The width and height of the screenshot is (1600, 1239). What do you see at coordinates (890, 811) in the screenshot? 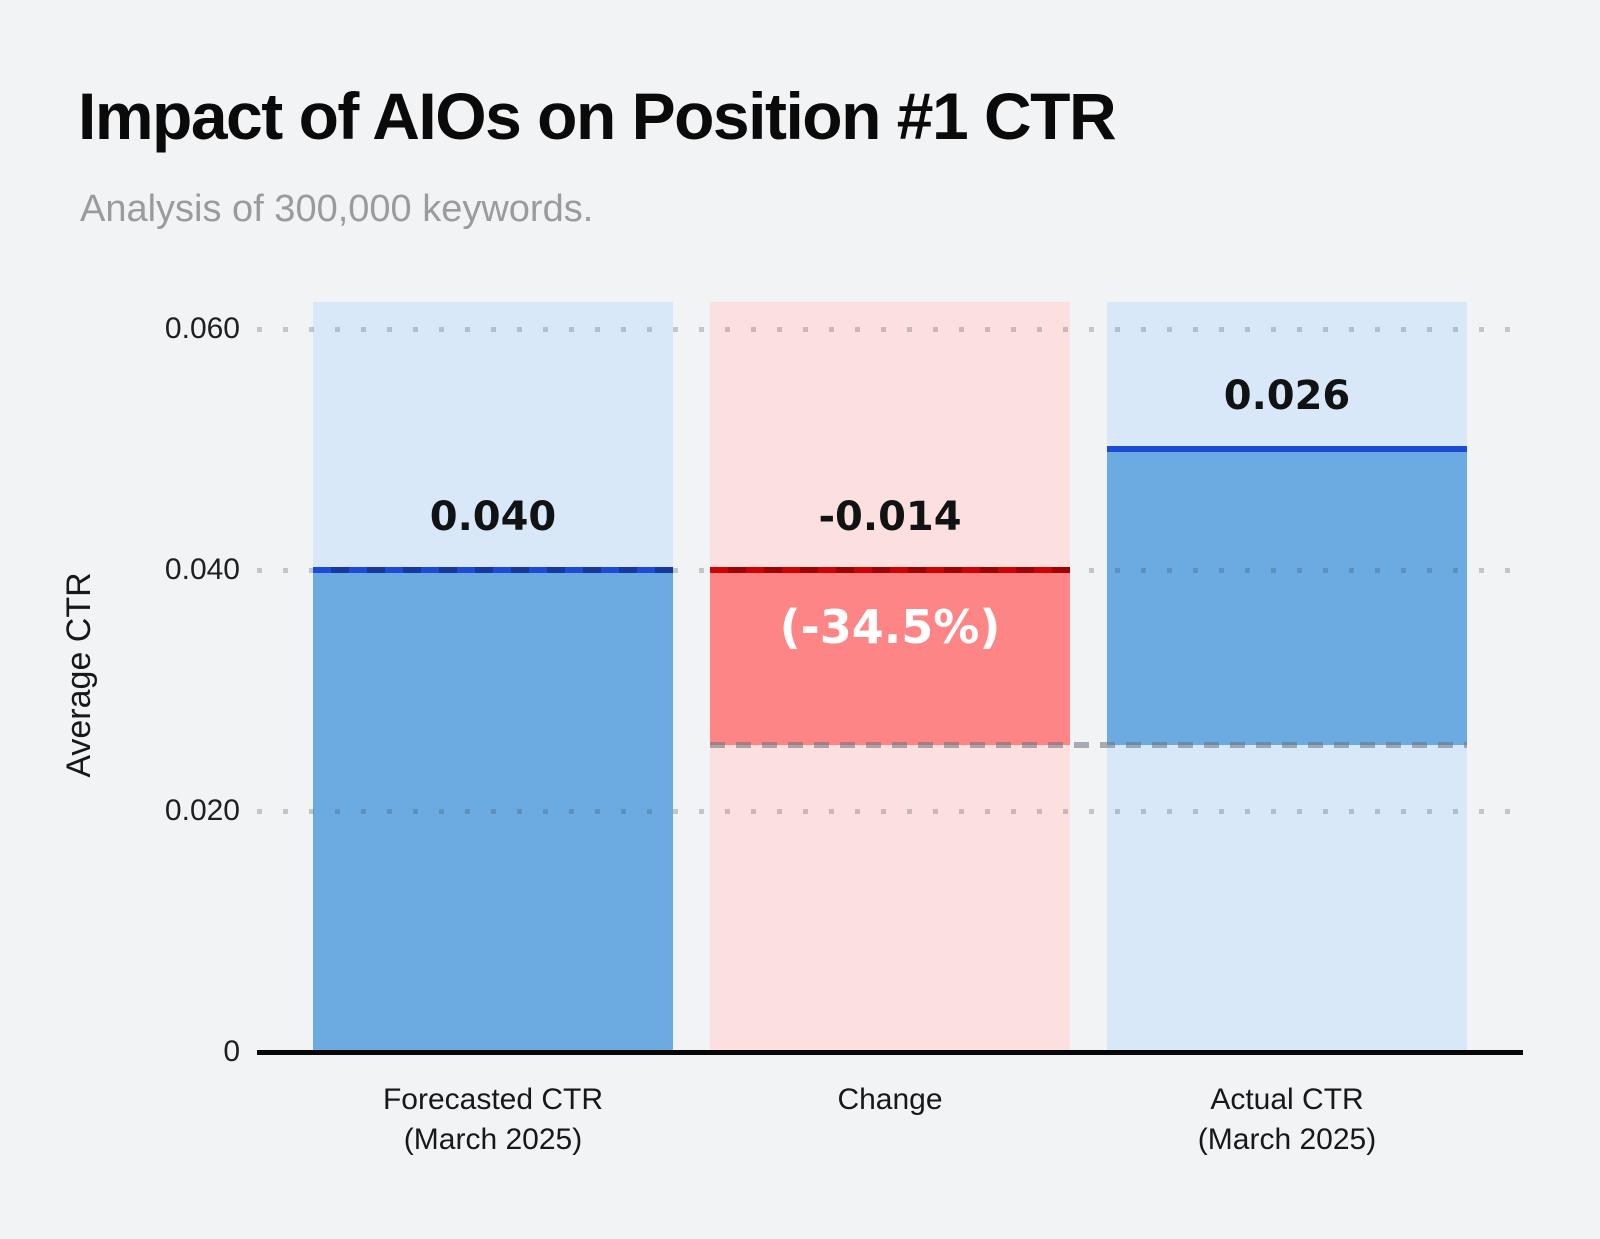
I see `gridline-0.020` at bounding box center [890, 811].